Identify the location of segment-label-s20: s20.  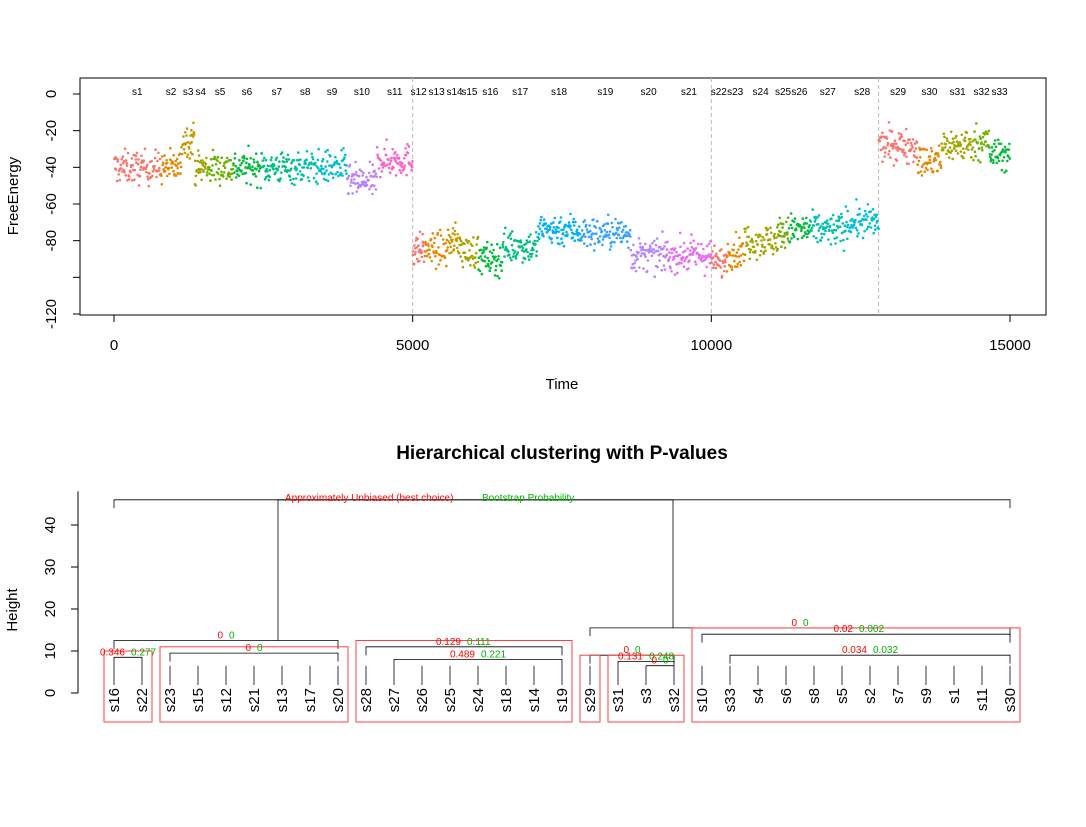
(649, 92).